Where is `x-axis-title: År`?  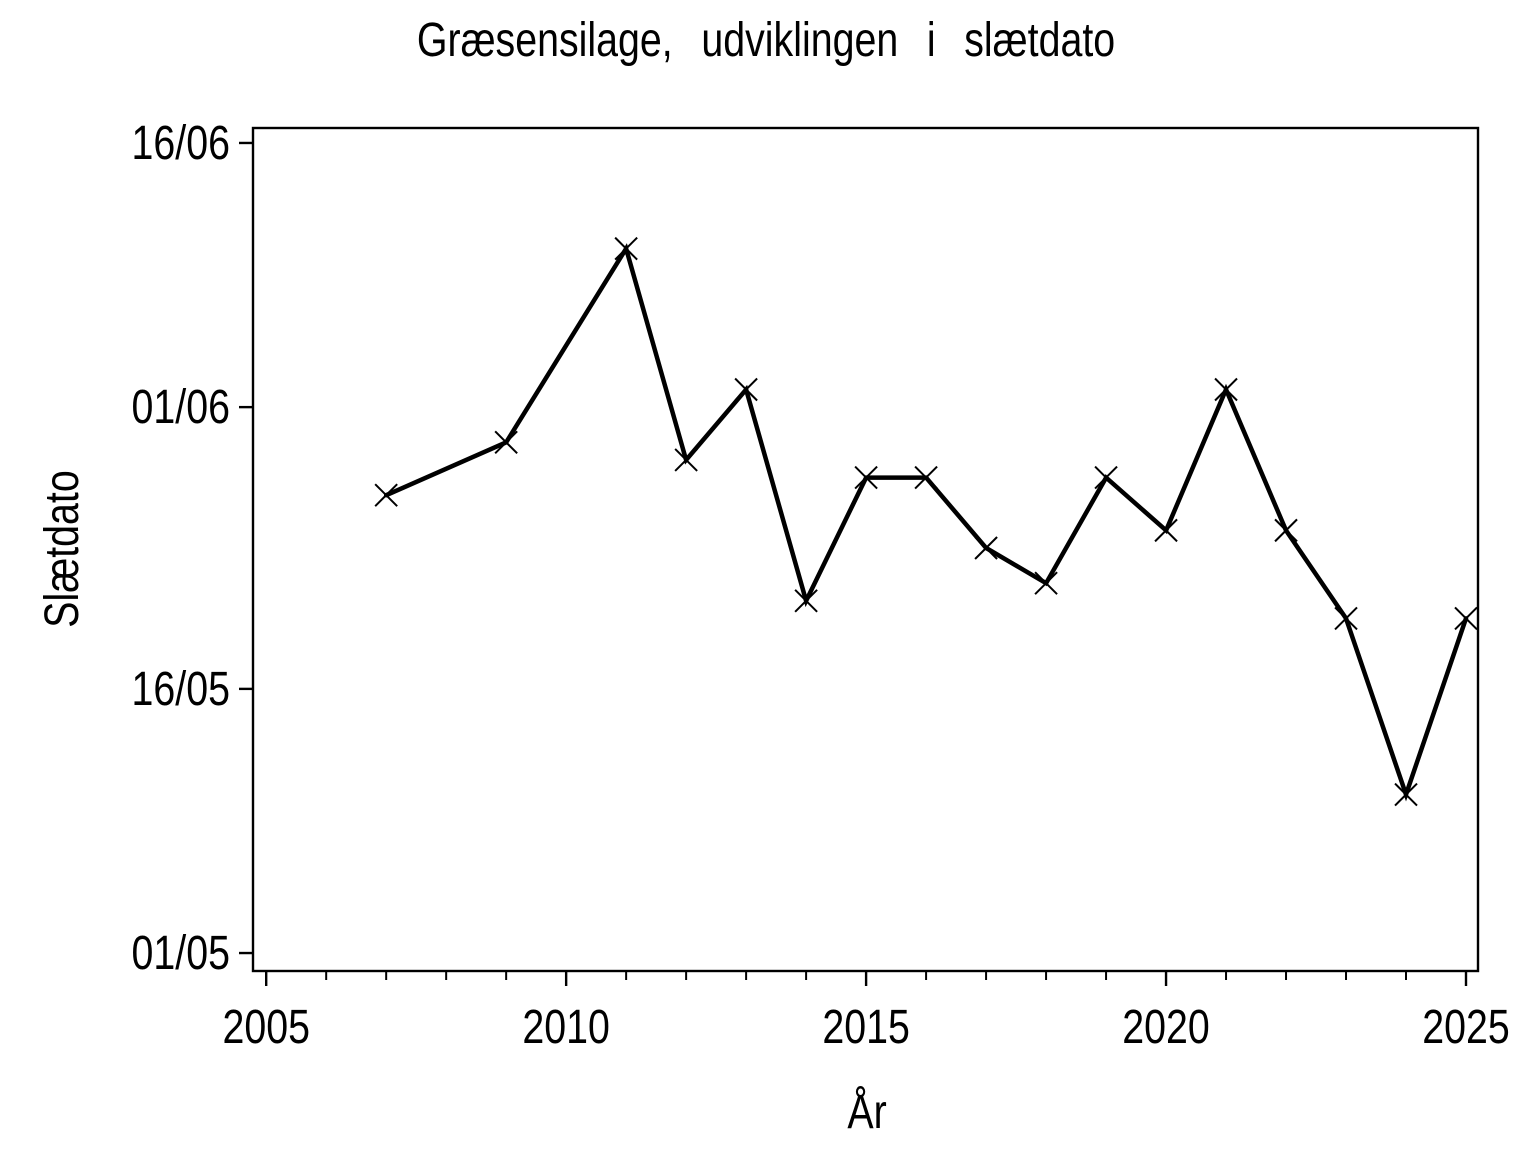
x-axis-title: År is located at coordinates (866, 1112).